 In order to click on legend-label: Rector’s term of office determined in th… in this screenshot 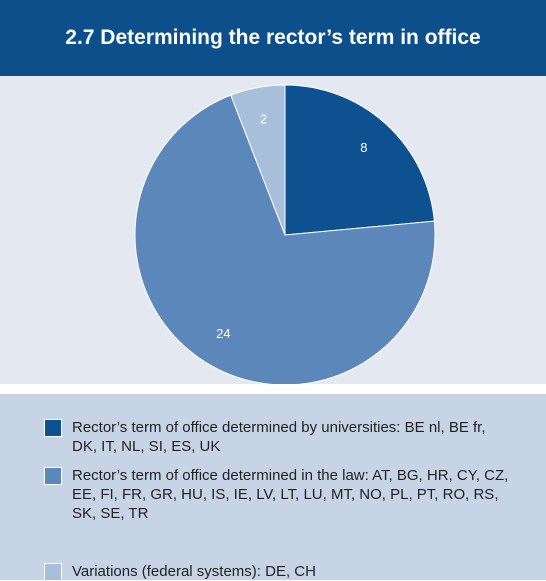, I will do `click(290, 494)`.